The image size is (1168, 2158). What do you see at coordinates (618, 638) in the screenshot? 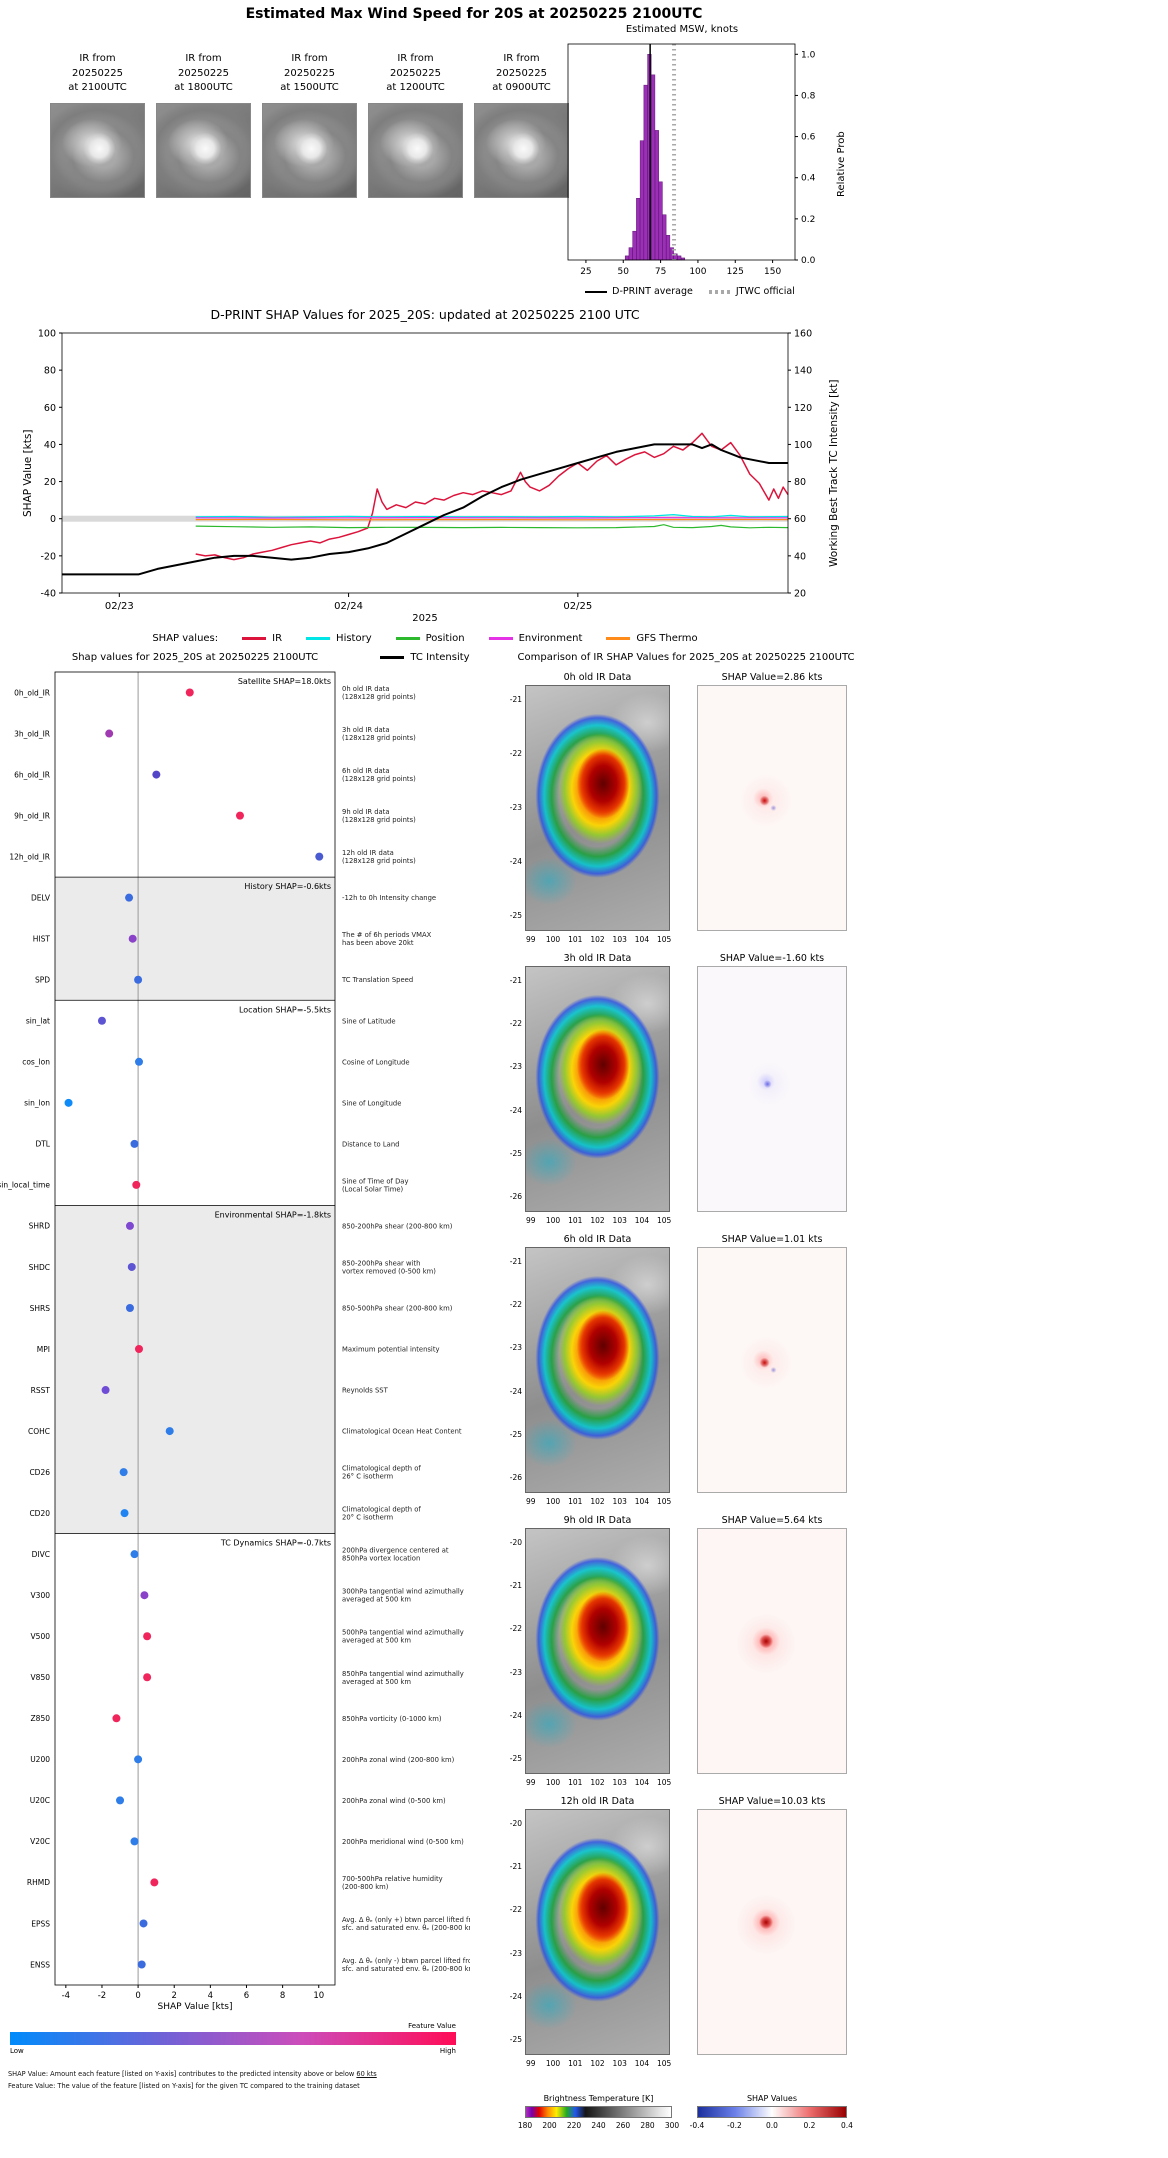
I see `legend-swatch` at bounding box center [618, 638].